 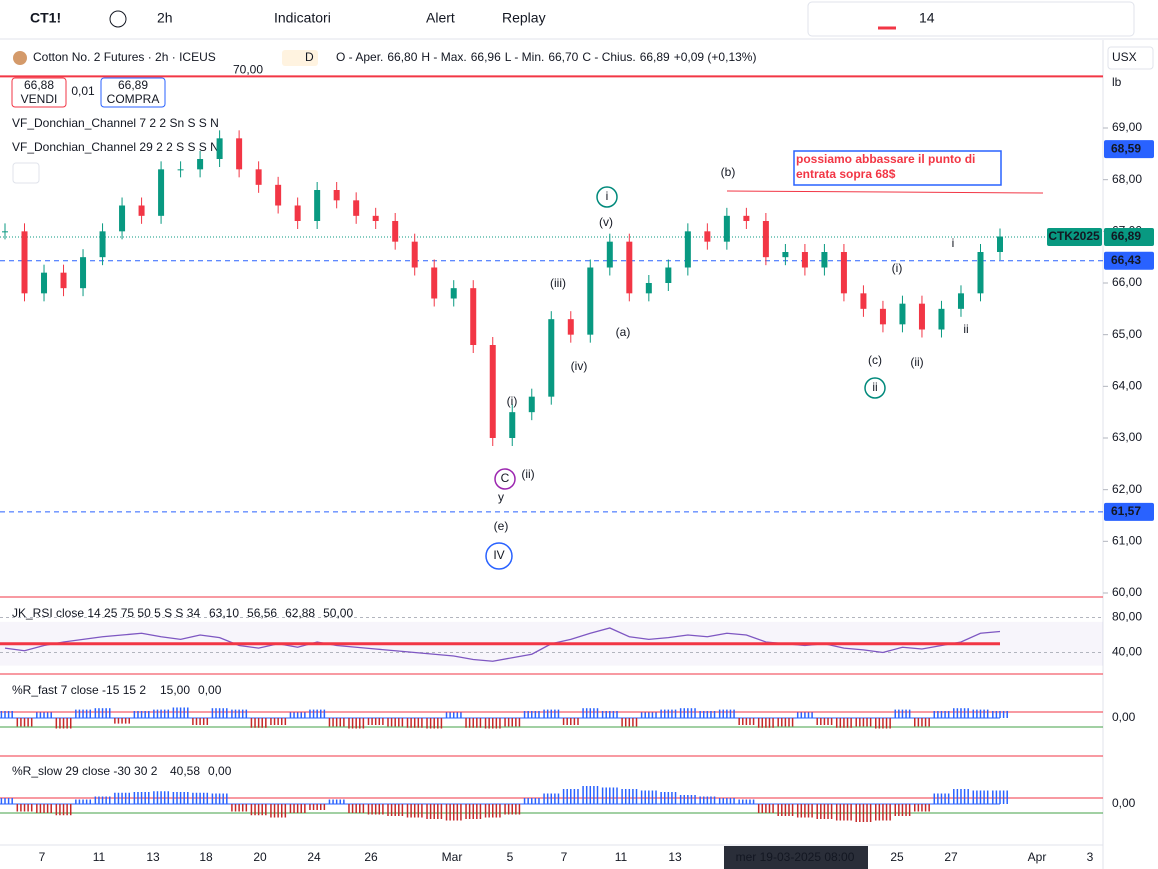 What do you see at coordinates (1074, 236) in the screenshot?
I see `symbol-label: CTK2025` at bounding box center [1074, 236].